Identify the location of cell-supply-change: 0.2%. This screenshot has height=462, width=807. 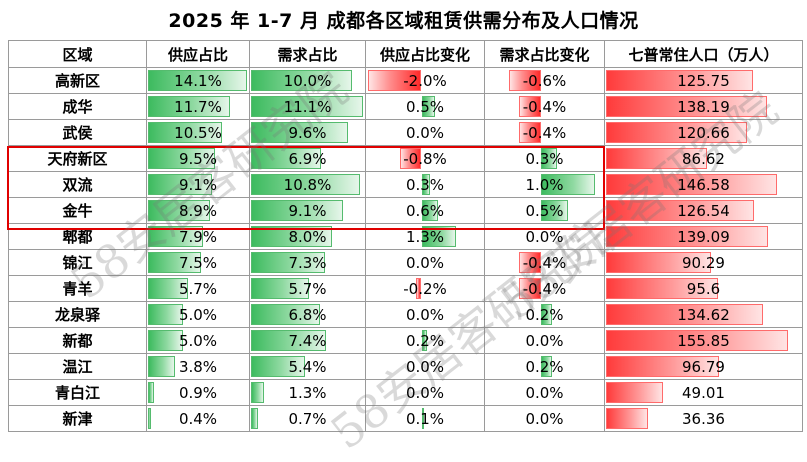
(425, 340).